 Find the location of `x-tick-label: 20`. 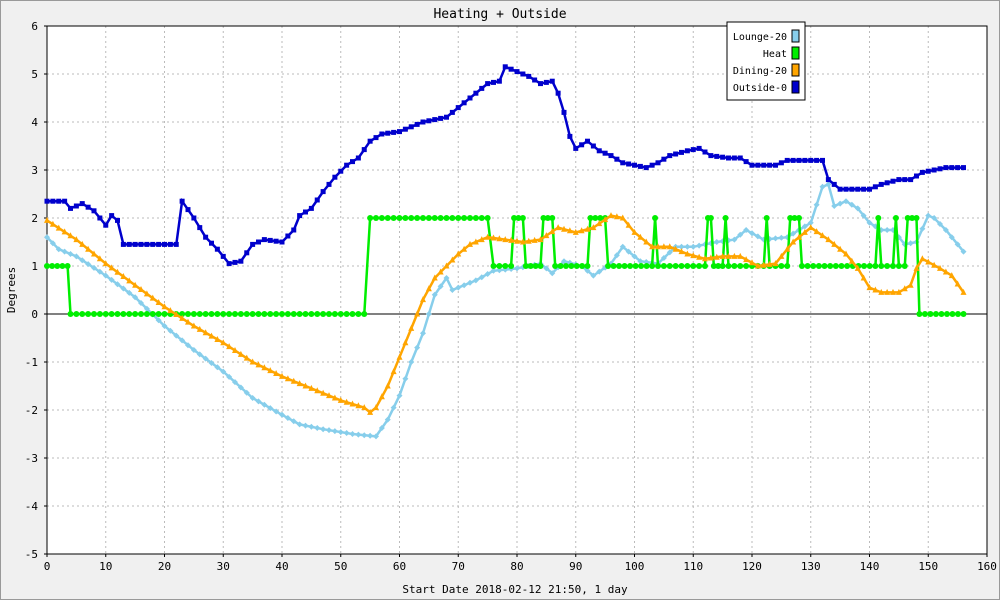

x-tick-label: 20 is located at coordinates (164, 566).